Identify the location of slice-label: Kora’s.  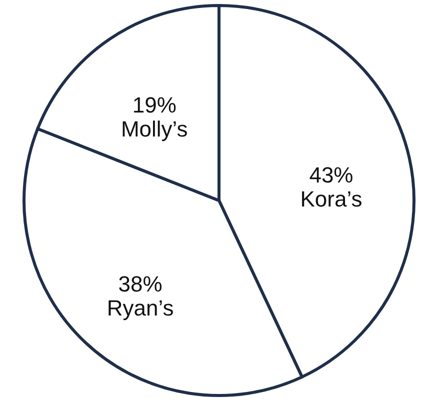
(331, 199).